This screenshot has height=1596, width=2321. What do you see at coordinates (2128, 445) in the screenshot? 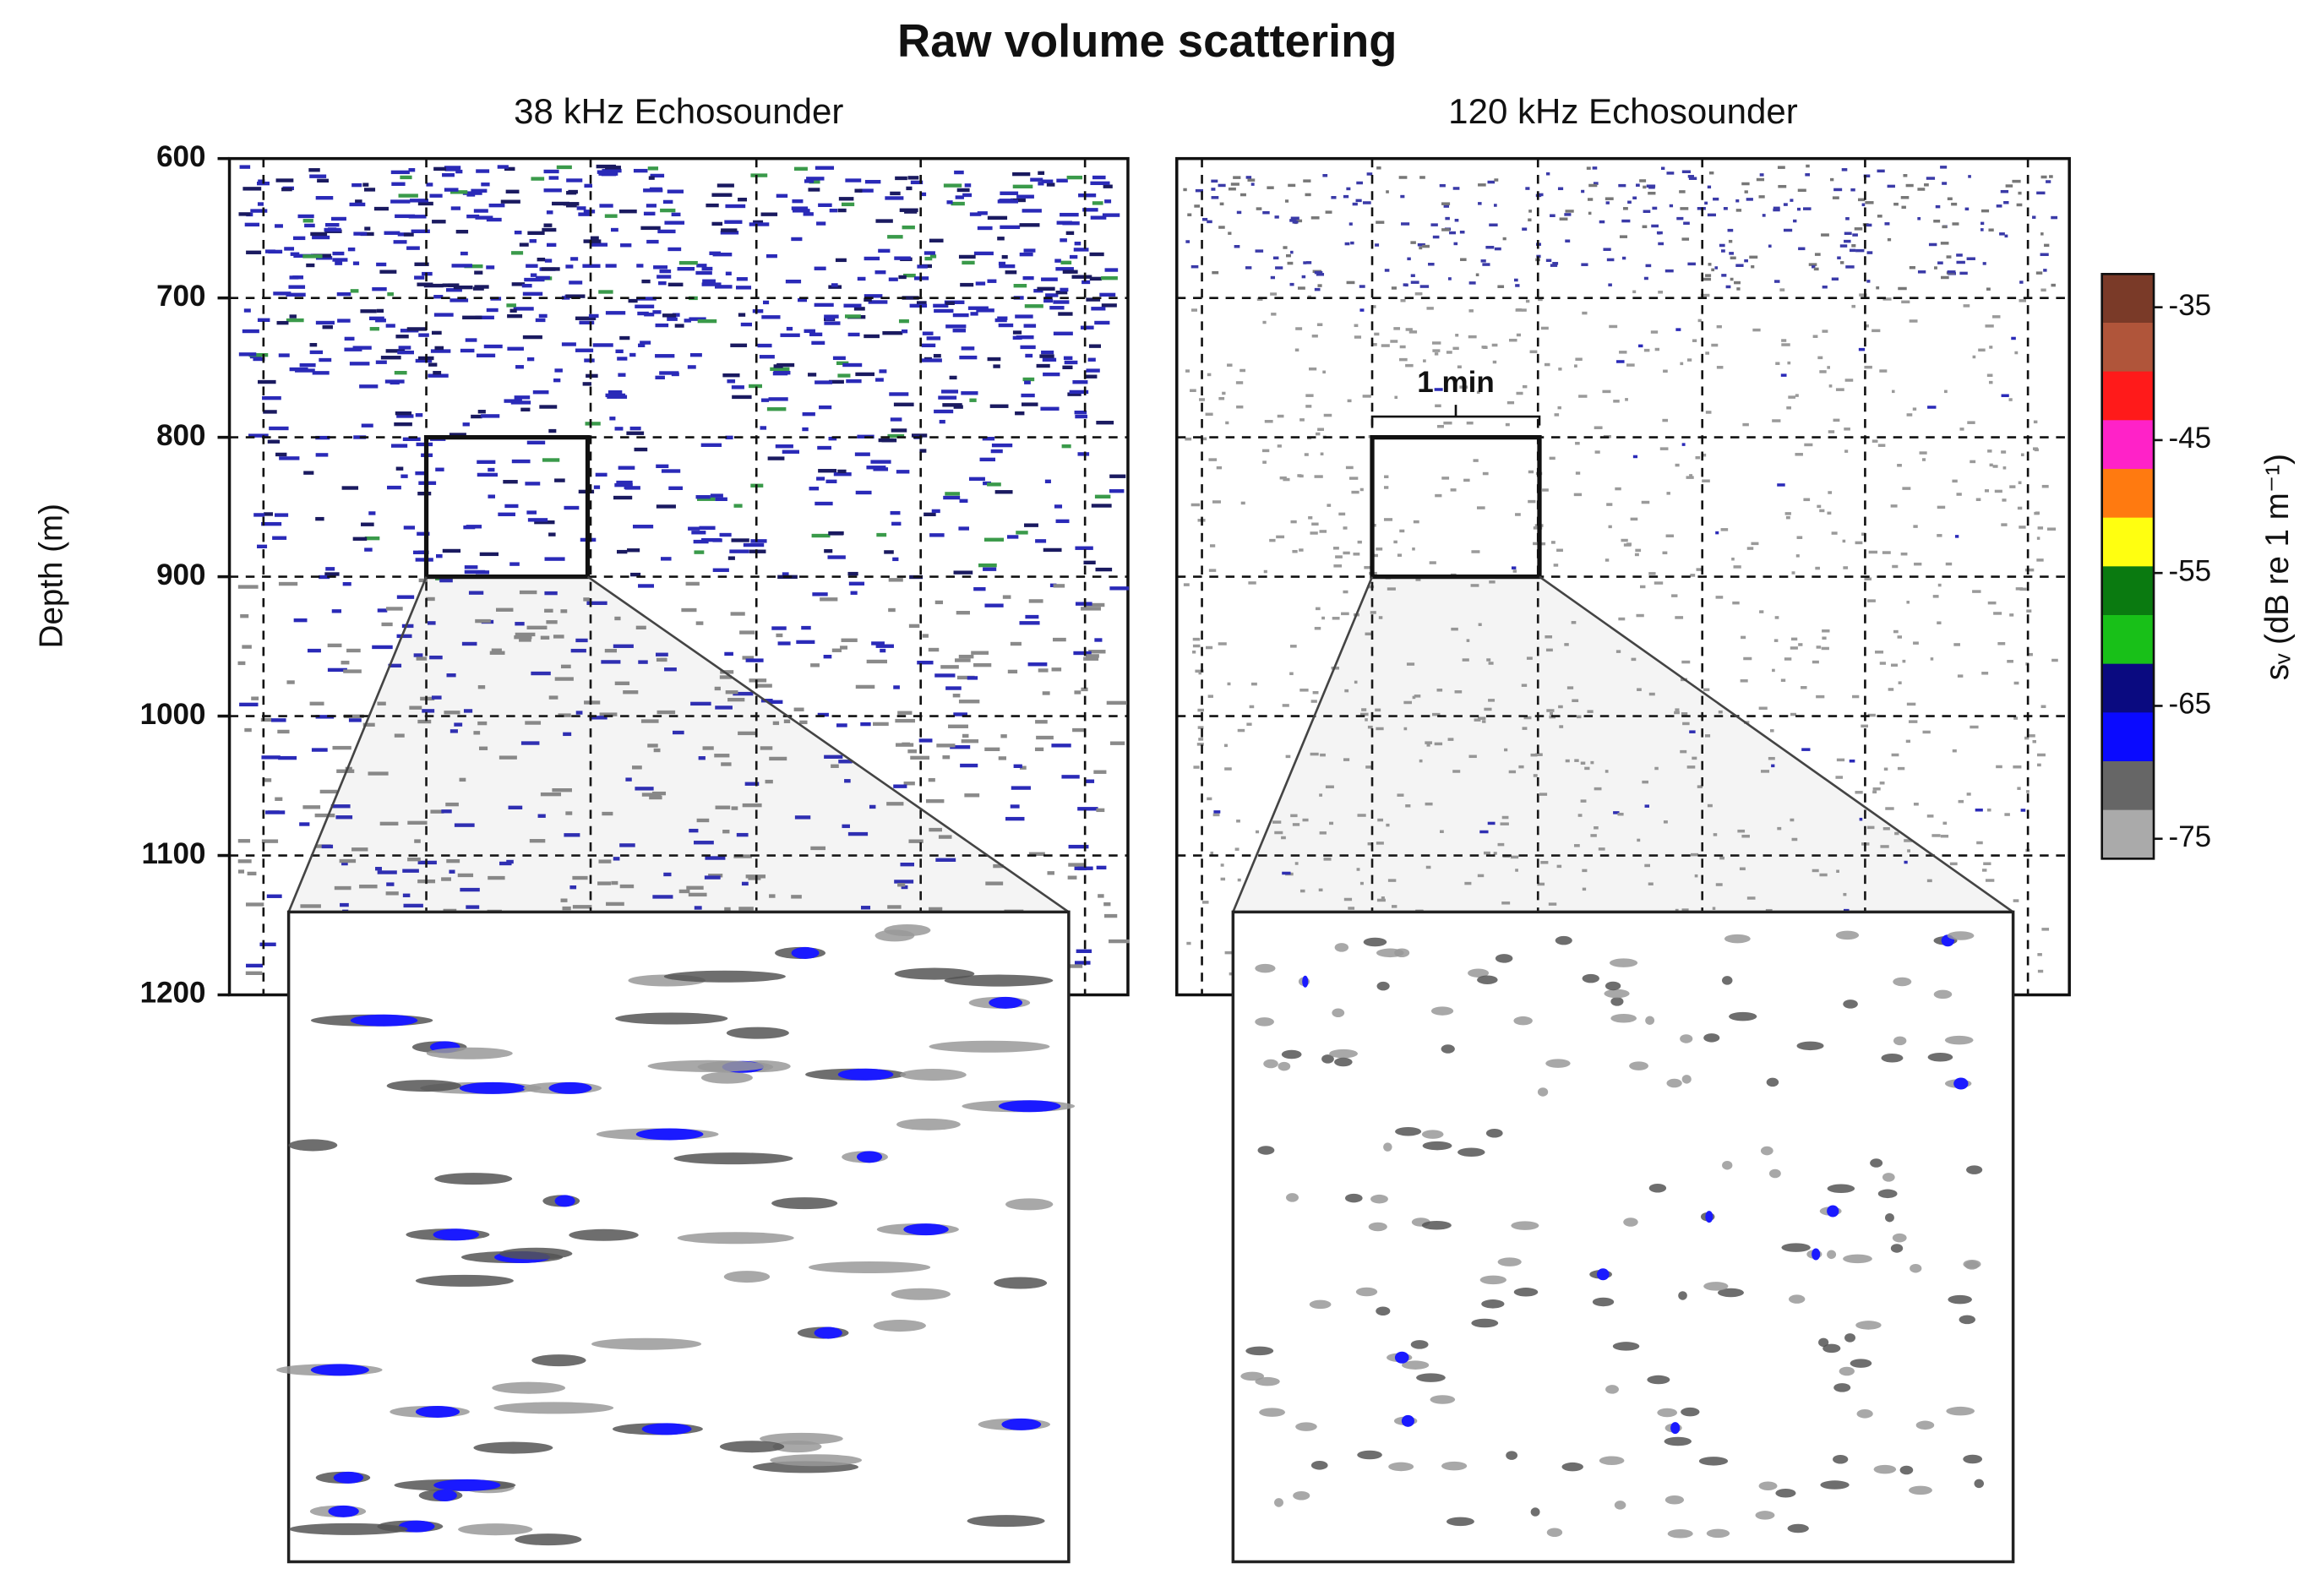
I see `colorbar-band` at bounding box center [2128, 445].